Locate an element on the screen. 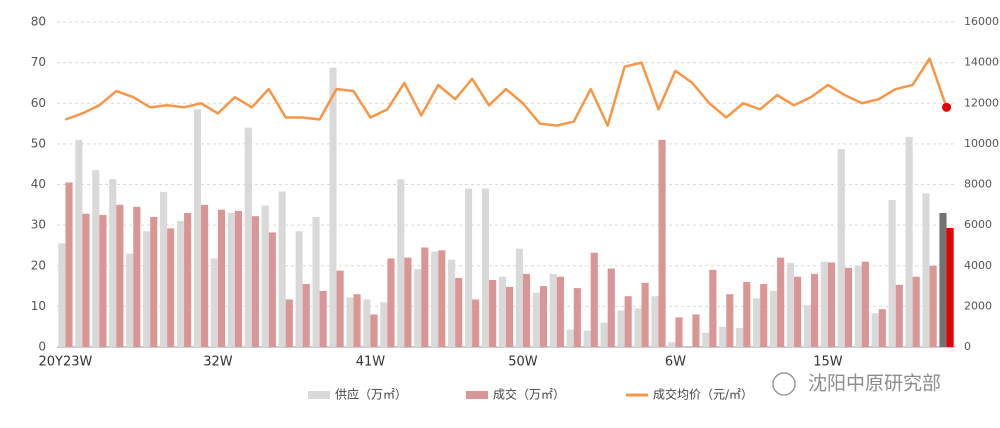 Image resolution: width=1000 pixels, height=428 pixels. watermark: 沈阳中原研究部 is located at coordinates (874, 384).